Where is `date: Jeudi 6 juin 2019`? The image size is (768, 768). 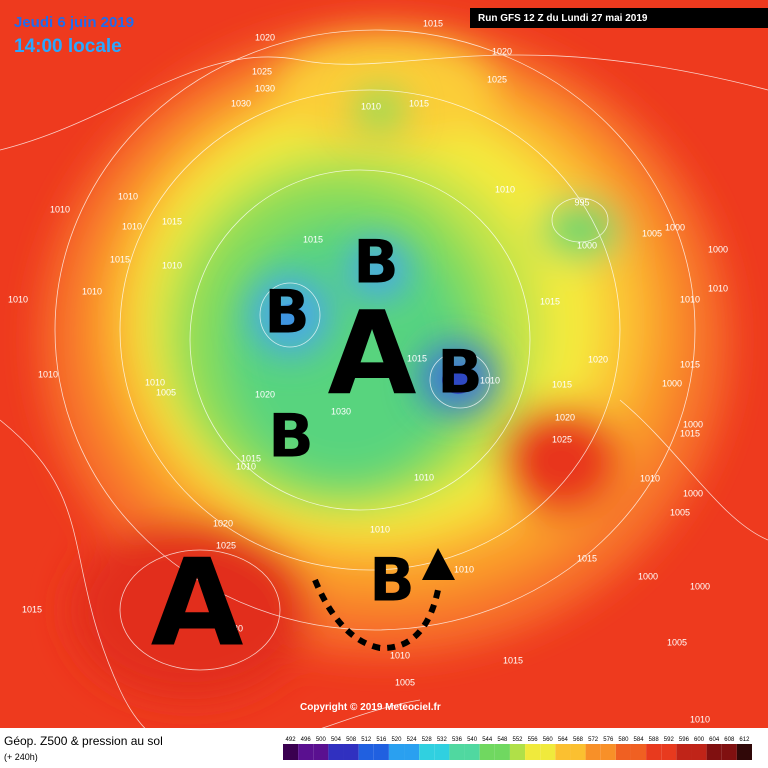
date: Jeudi 6 juin 2019 is located at coordinates (74, 22).